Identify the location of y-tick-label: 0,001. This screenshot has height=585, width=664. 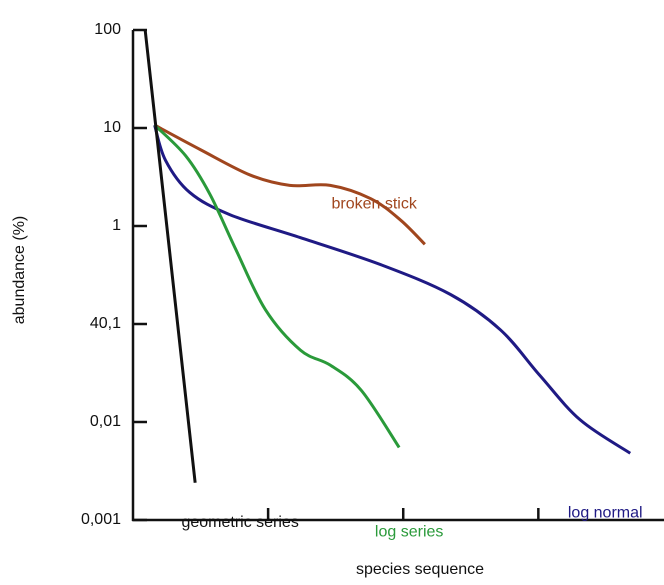
(101, 519).